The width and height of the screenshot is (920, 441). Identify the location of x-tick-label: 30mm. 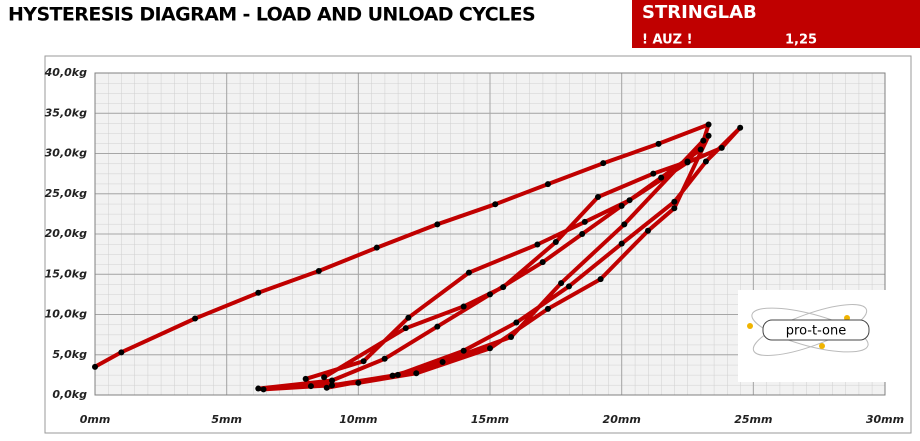
(885, 419).